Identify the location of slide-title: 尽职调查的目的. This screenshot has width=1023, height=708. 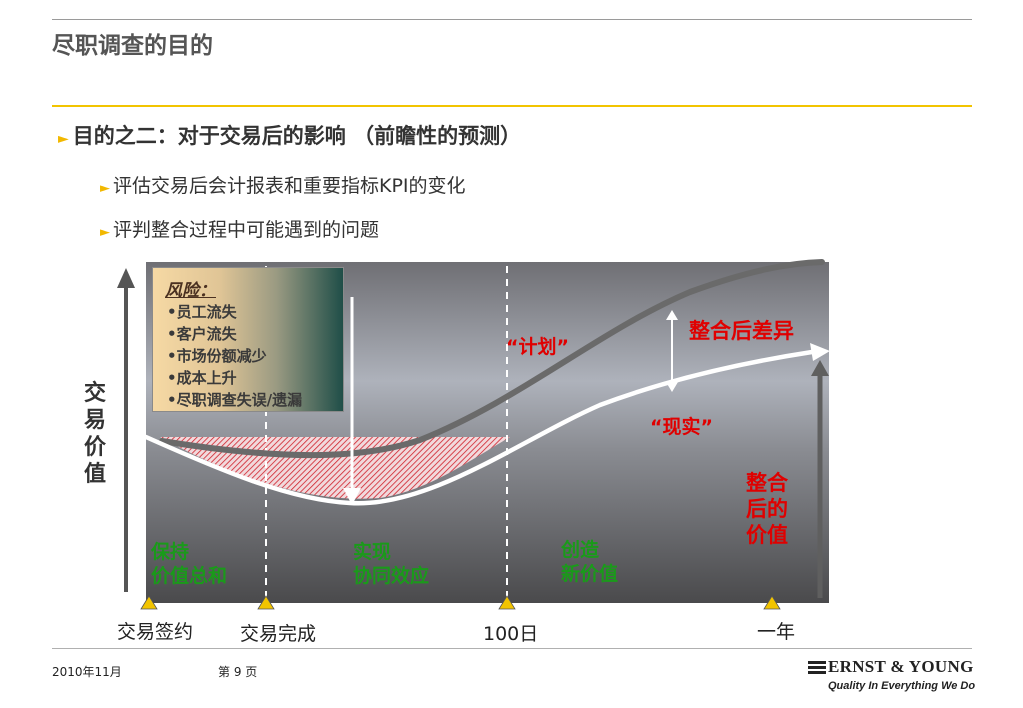
(132, 46).